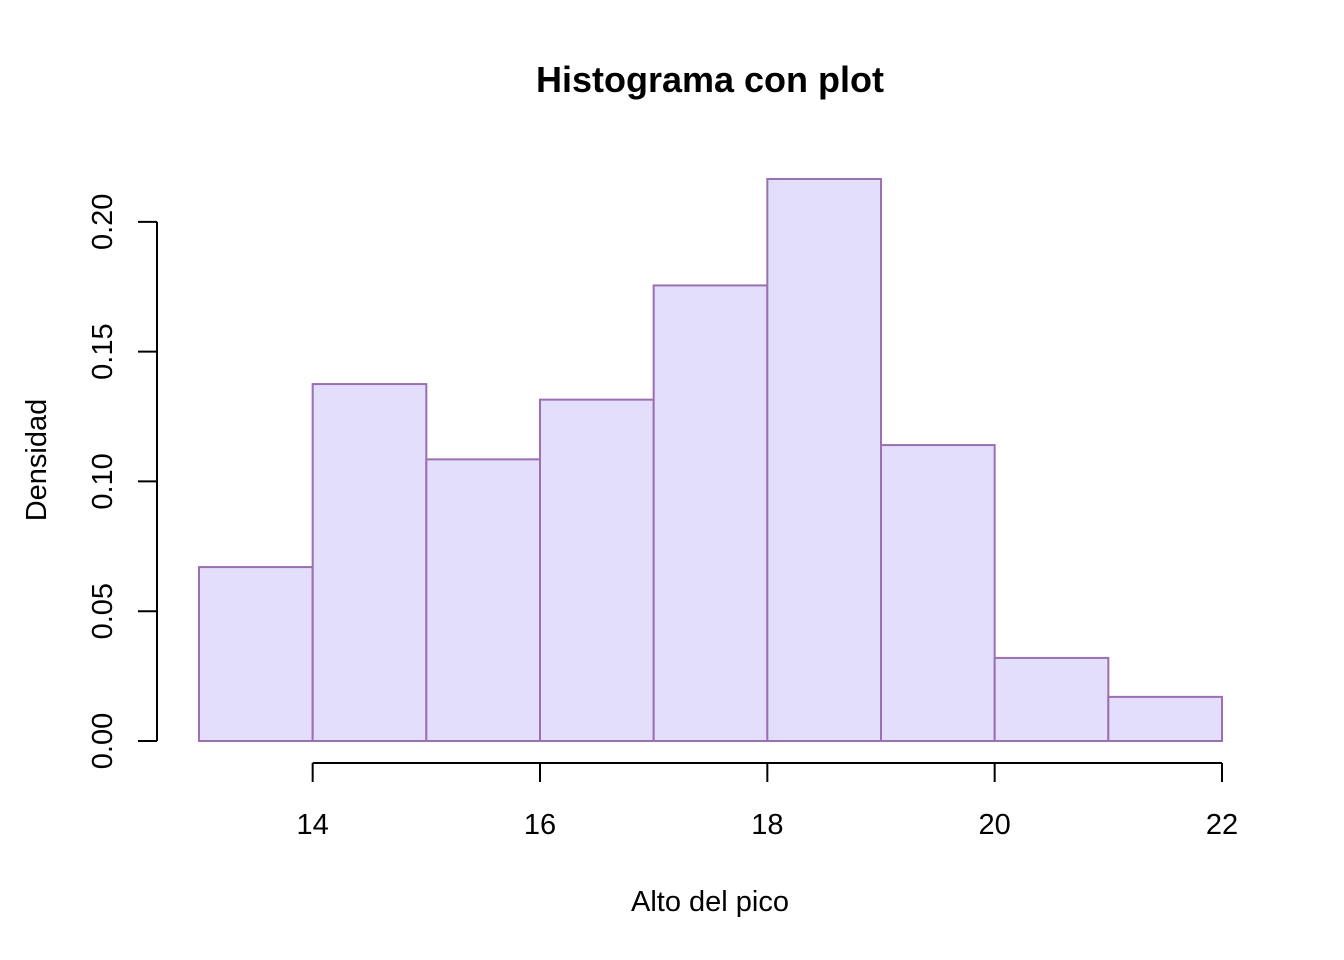  What do you see at coordinates (103, 222) in the screenshot?
I see `y-tick-label: 0.20` at bounding box center [103, 222].